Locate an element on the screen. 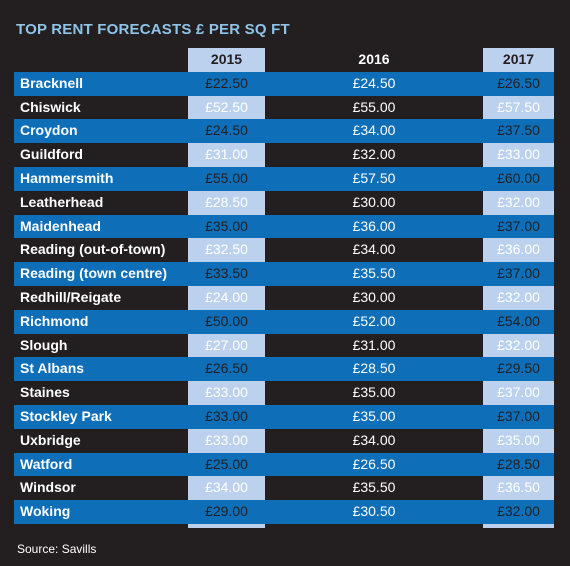  value-cell-2015: £52.50 is located at coordinates (226, 106).